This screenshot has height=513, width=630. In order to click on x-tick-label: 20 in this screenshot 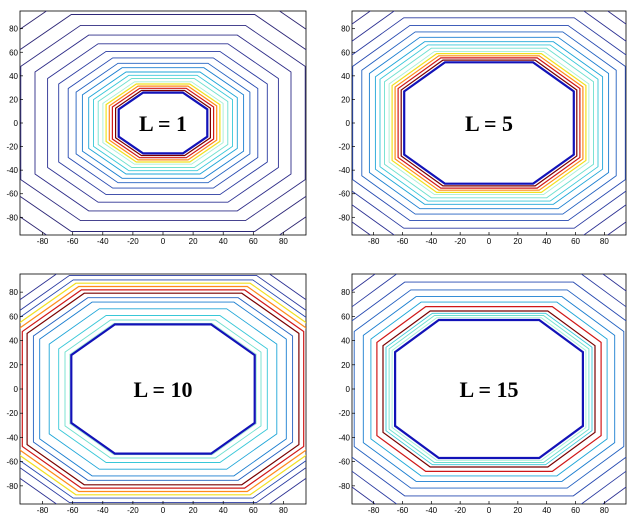, I will do `click(193, 241)`.